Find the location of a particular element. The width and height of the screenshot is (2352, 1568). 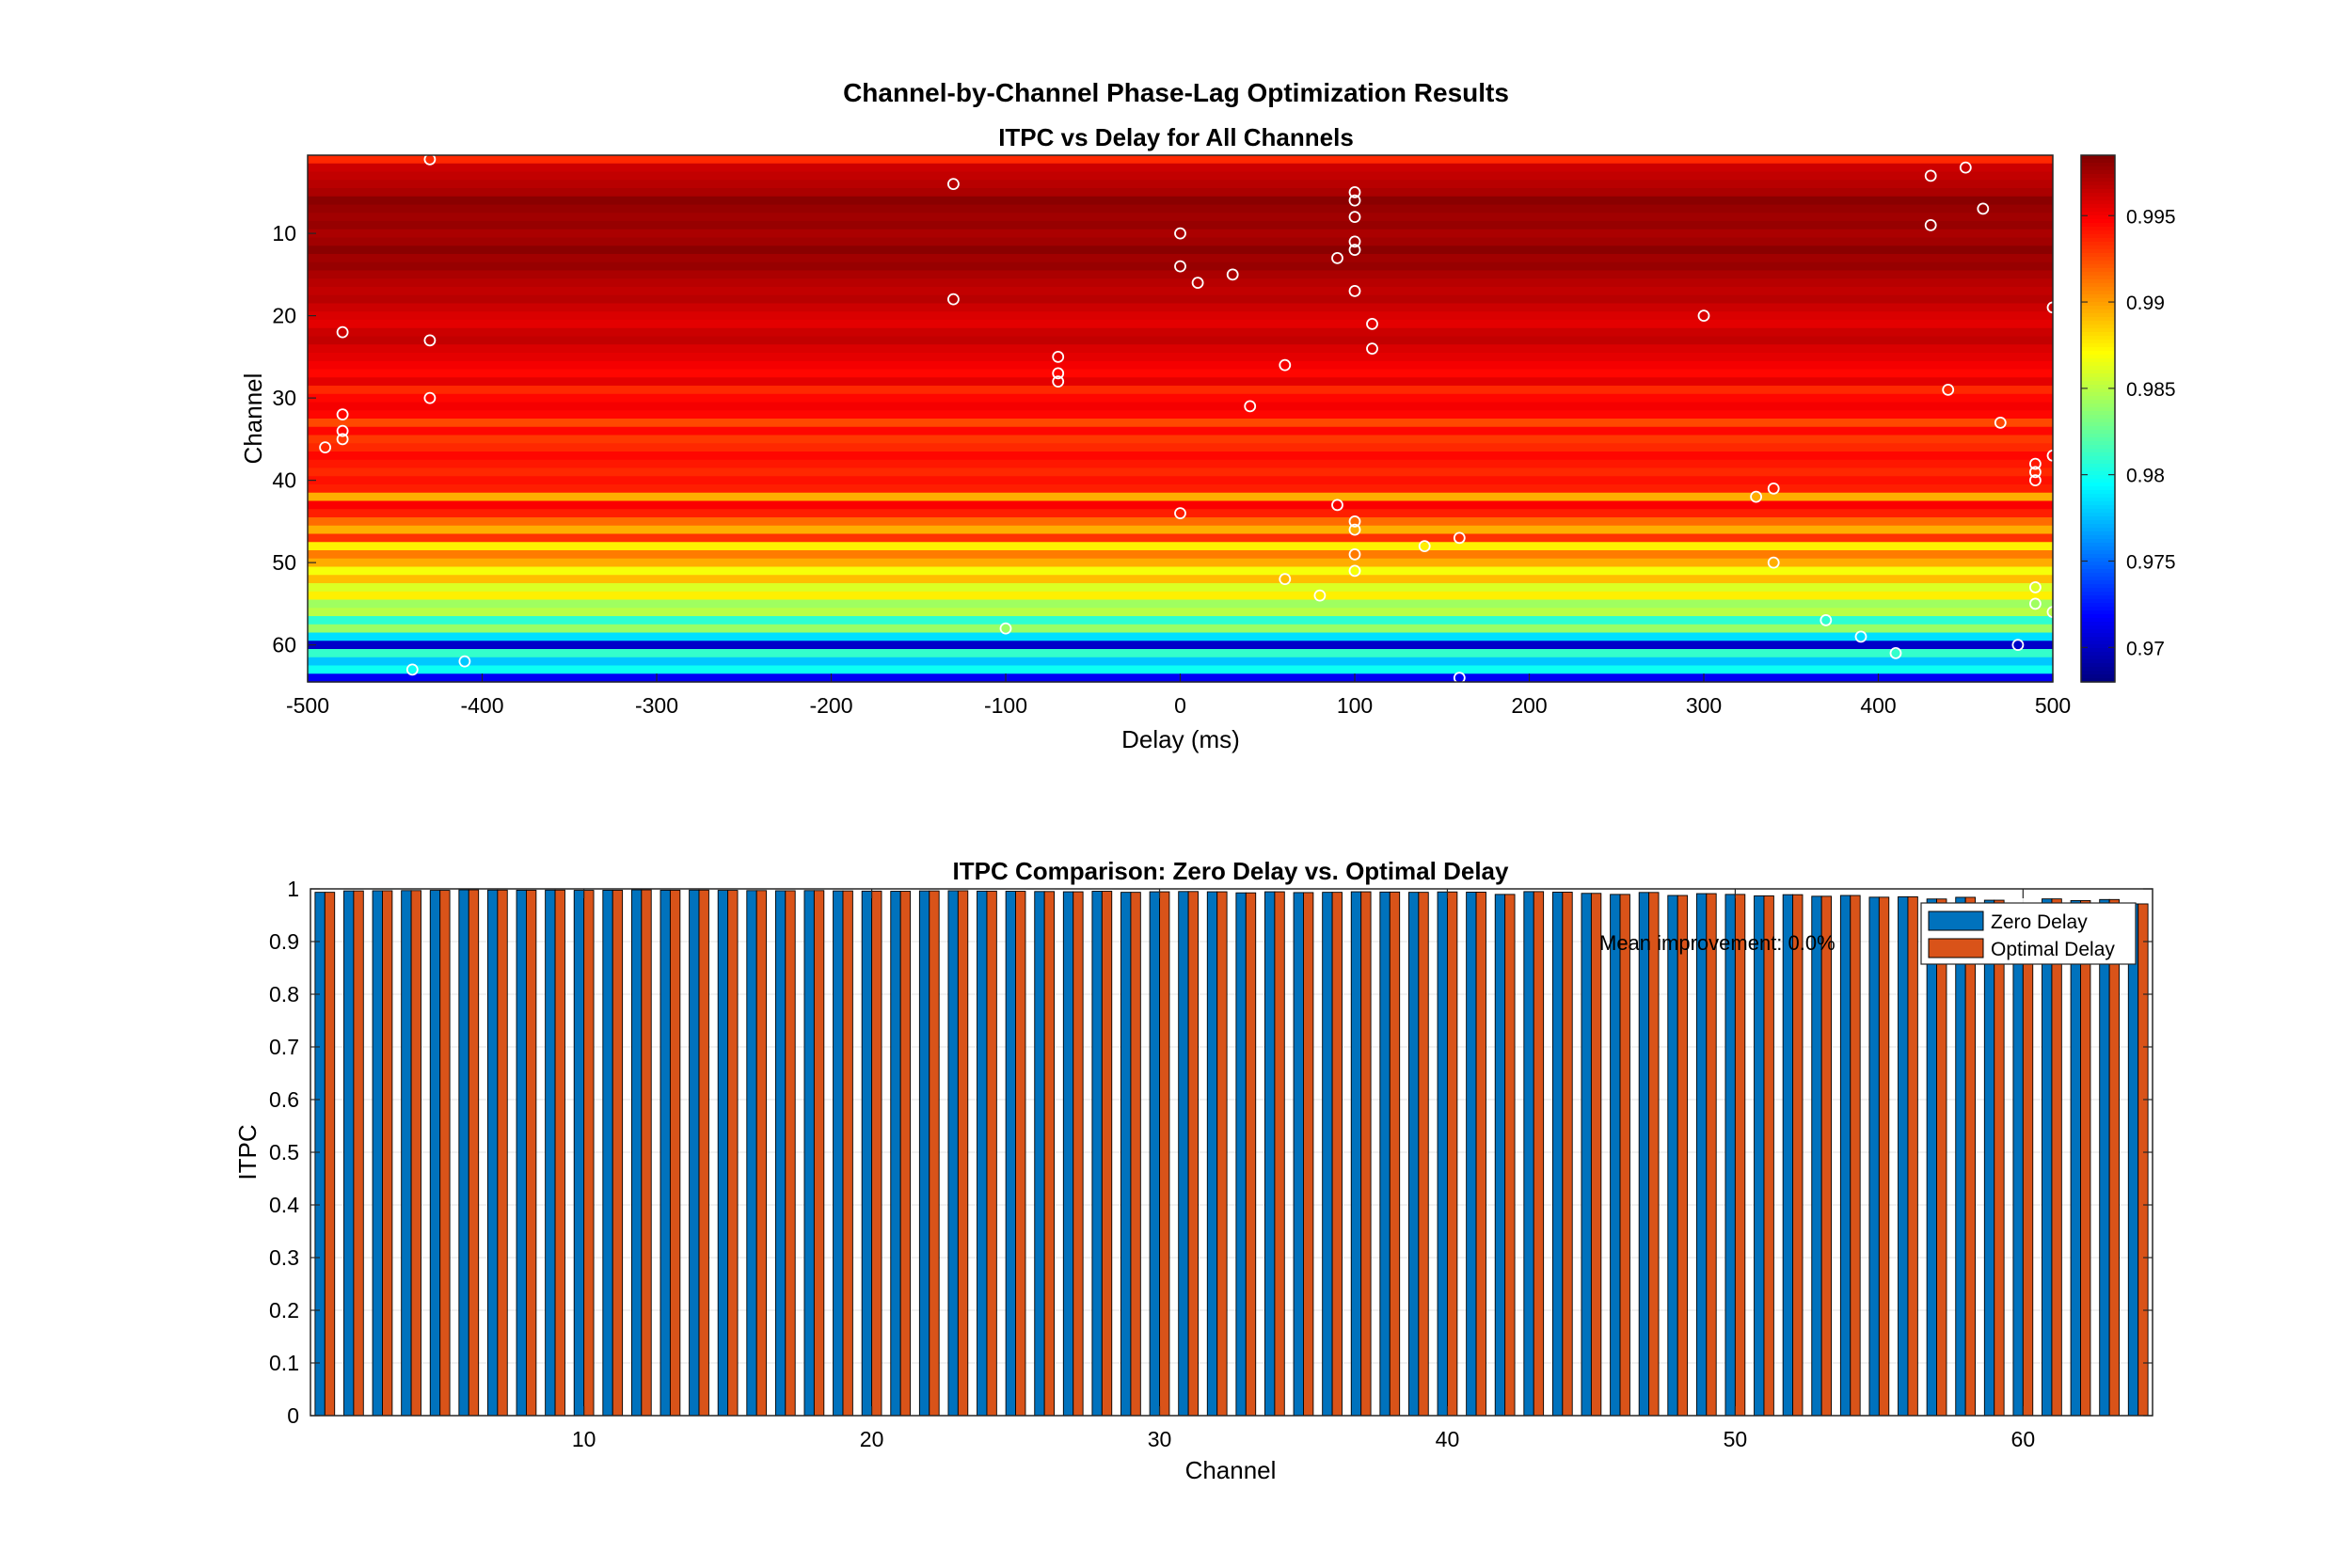

heatmap-x-tick-label: 0 is located at coordinates (1180, 705).